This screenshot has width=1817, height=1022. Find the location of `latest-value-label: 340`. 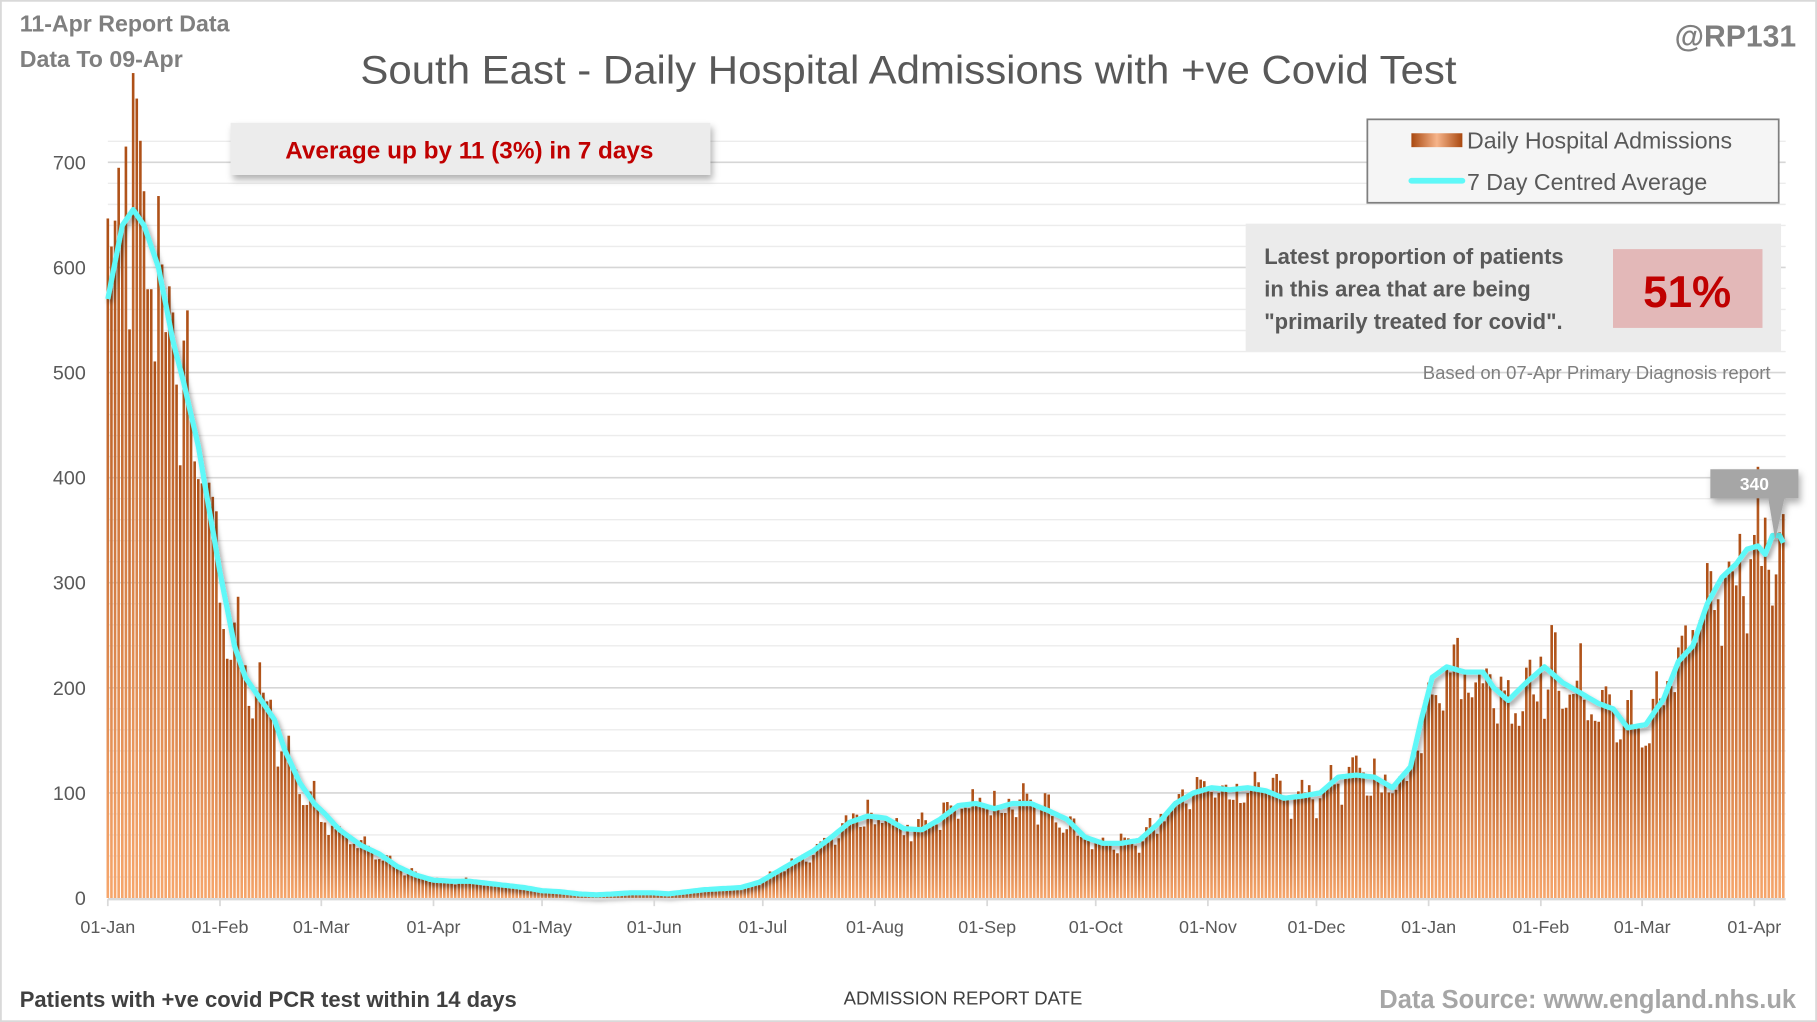

latest-value-label: 340 is located at coordinates (1754, 484).